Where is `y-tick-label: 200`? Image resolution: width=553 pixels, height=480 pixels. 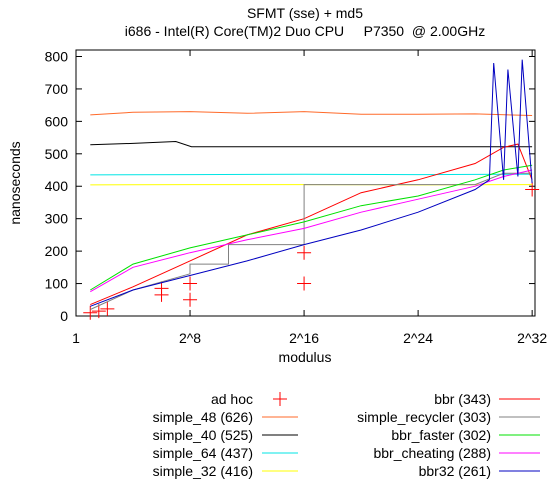 y-tick-label: 200 is located at coordinates (57, 251).